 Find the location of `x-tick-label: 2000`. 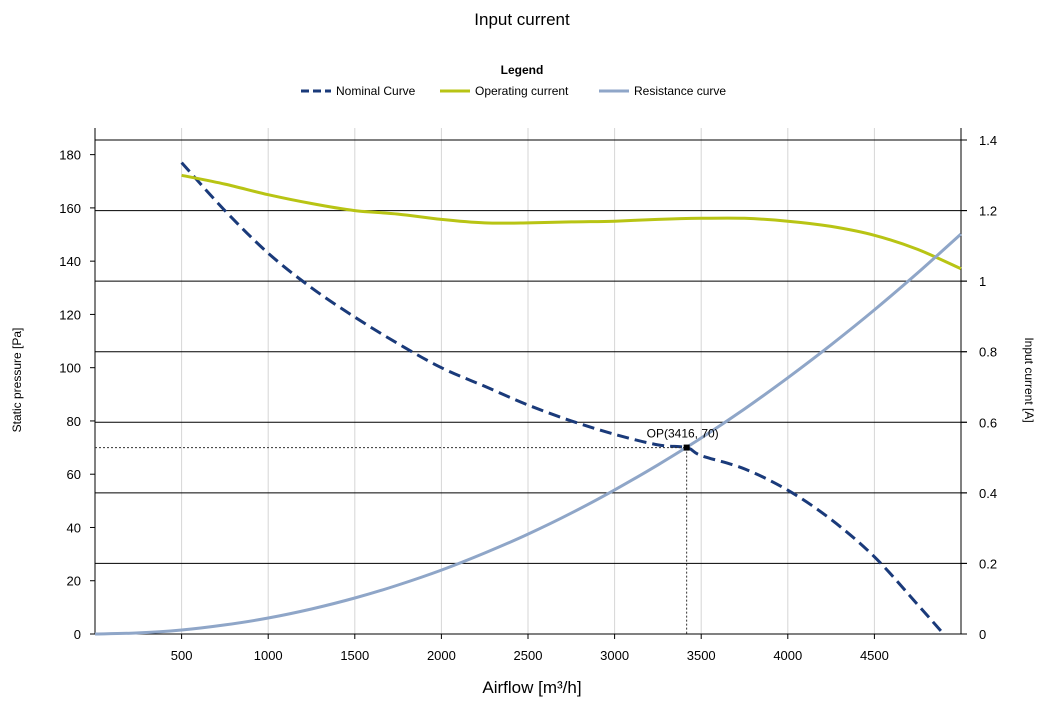

x-tick-label: 2000 is located at coordinates (441, 655).